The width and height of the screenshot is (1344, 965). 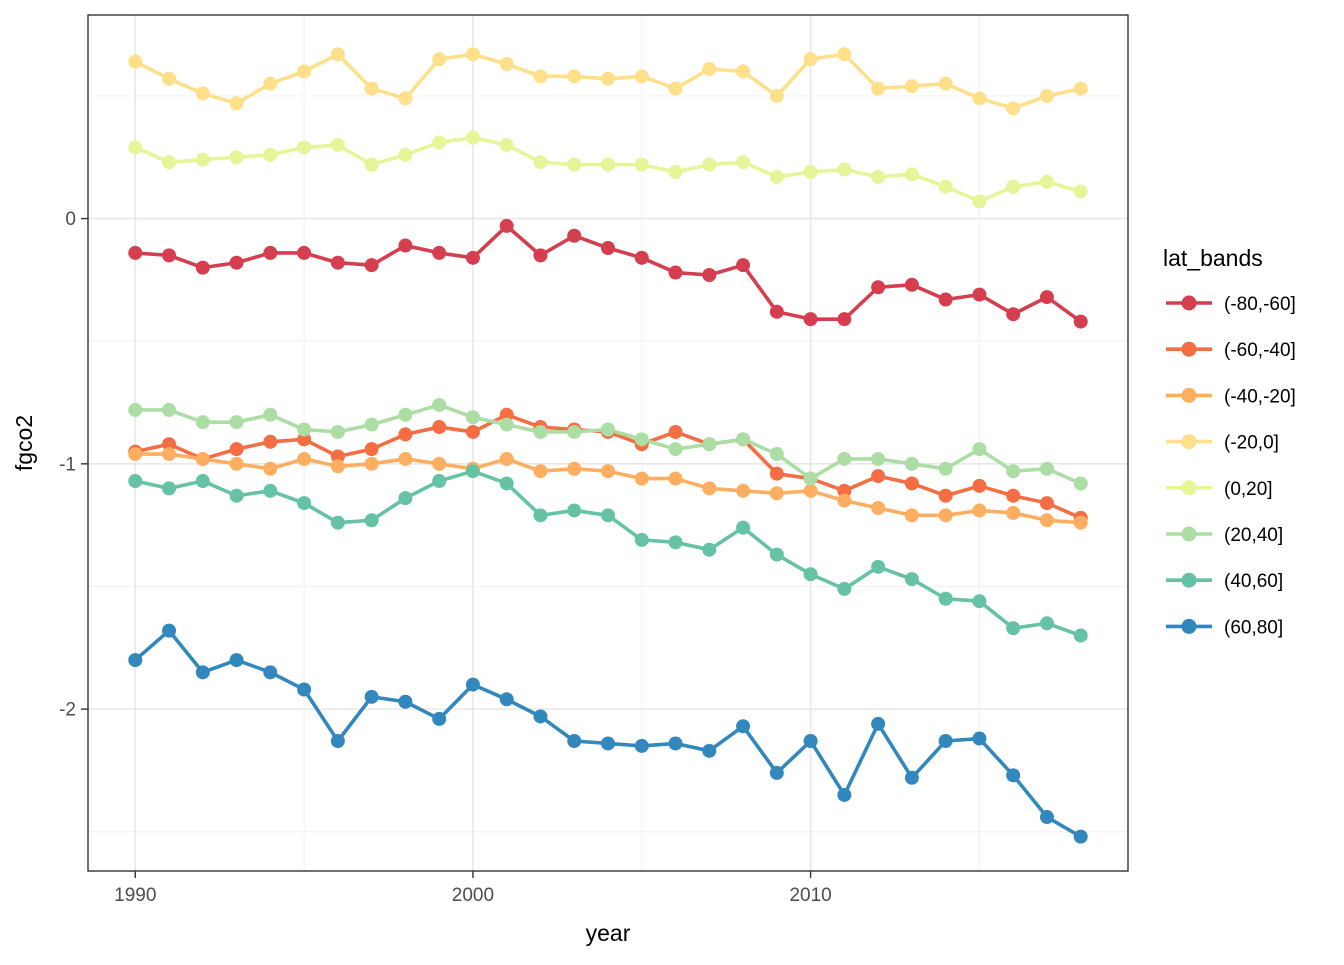 What do you see at coordinates (1248, 489) in the screenshot?
I see `legend-label: (0,20]` at bounding box center [1248, 489].